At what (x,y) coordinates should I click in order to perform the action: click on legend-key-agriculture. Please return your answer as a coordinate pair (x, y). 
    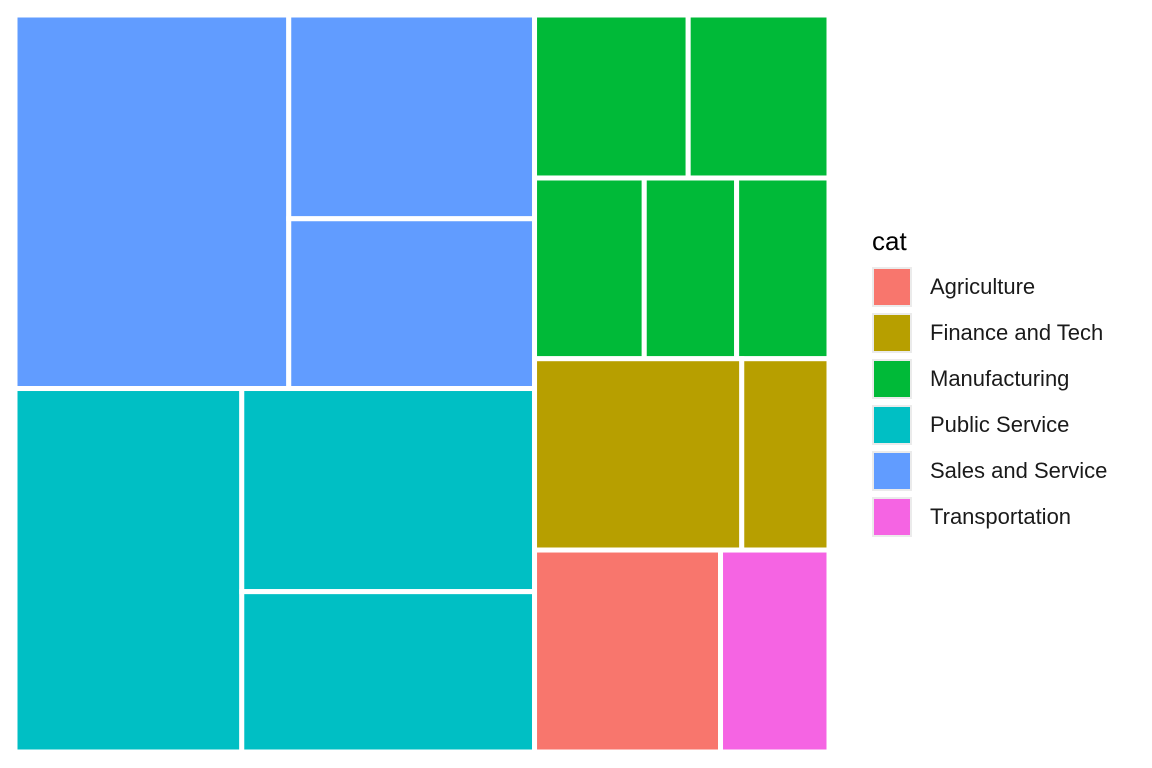
    Looking at the image, I should click on (892, 287).